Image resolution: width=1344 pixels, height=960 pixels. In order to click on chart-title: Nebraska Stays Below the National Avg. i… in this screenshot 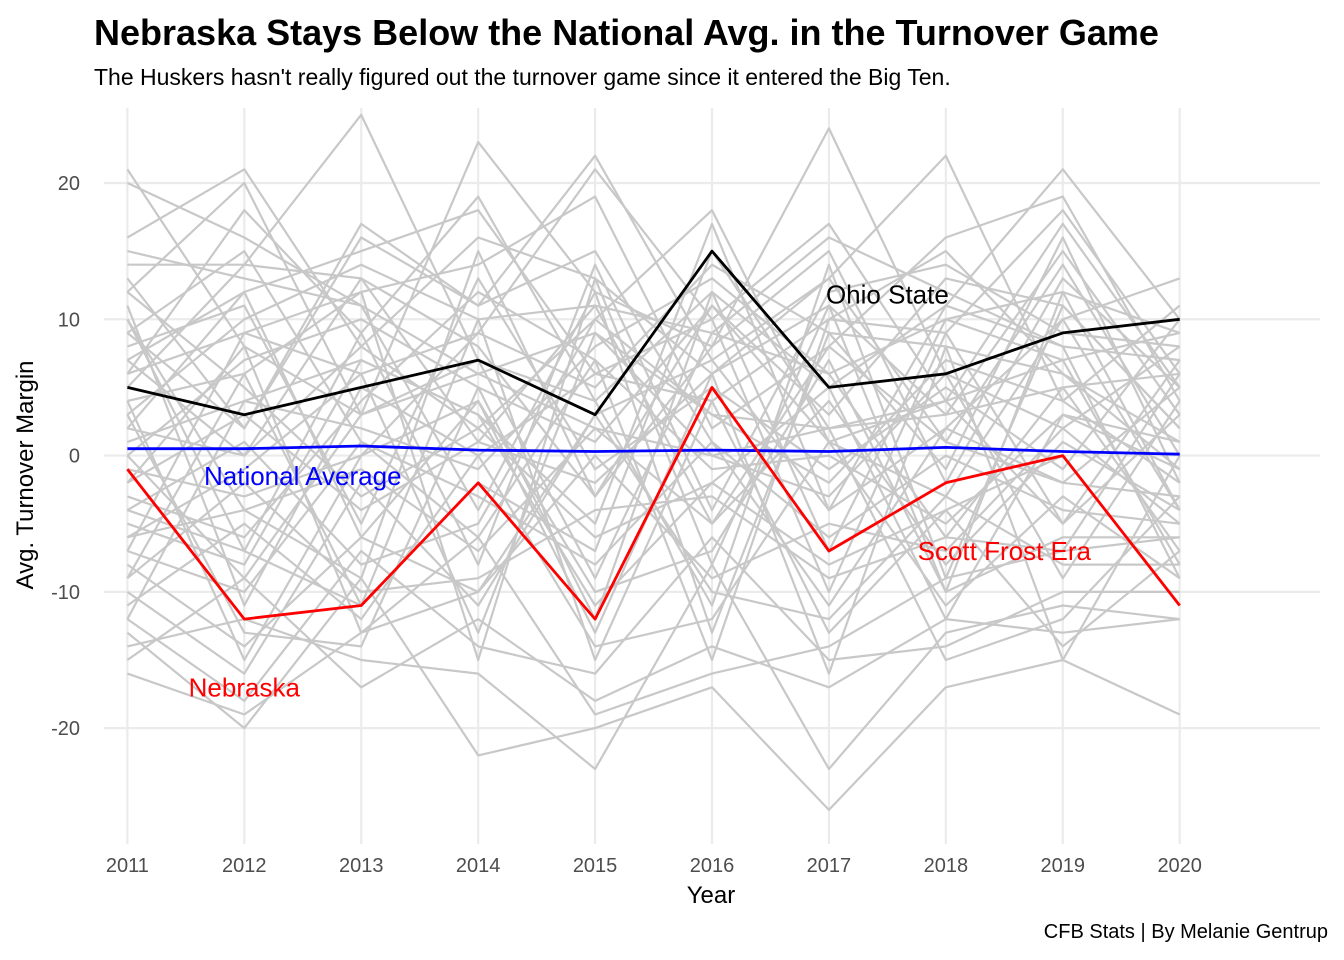, I will do `click(626, 32)`.